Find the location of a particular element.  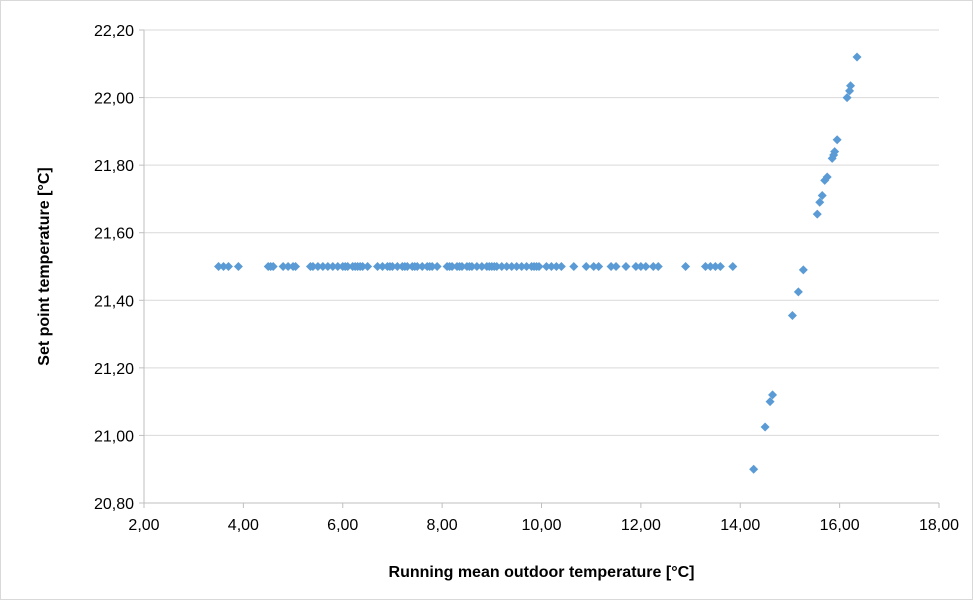

x-tick-label: 16,00 is located at coordinates (840, 525).